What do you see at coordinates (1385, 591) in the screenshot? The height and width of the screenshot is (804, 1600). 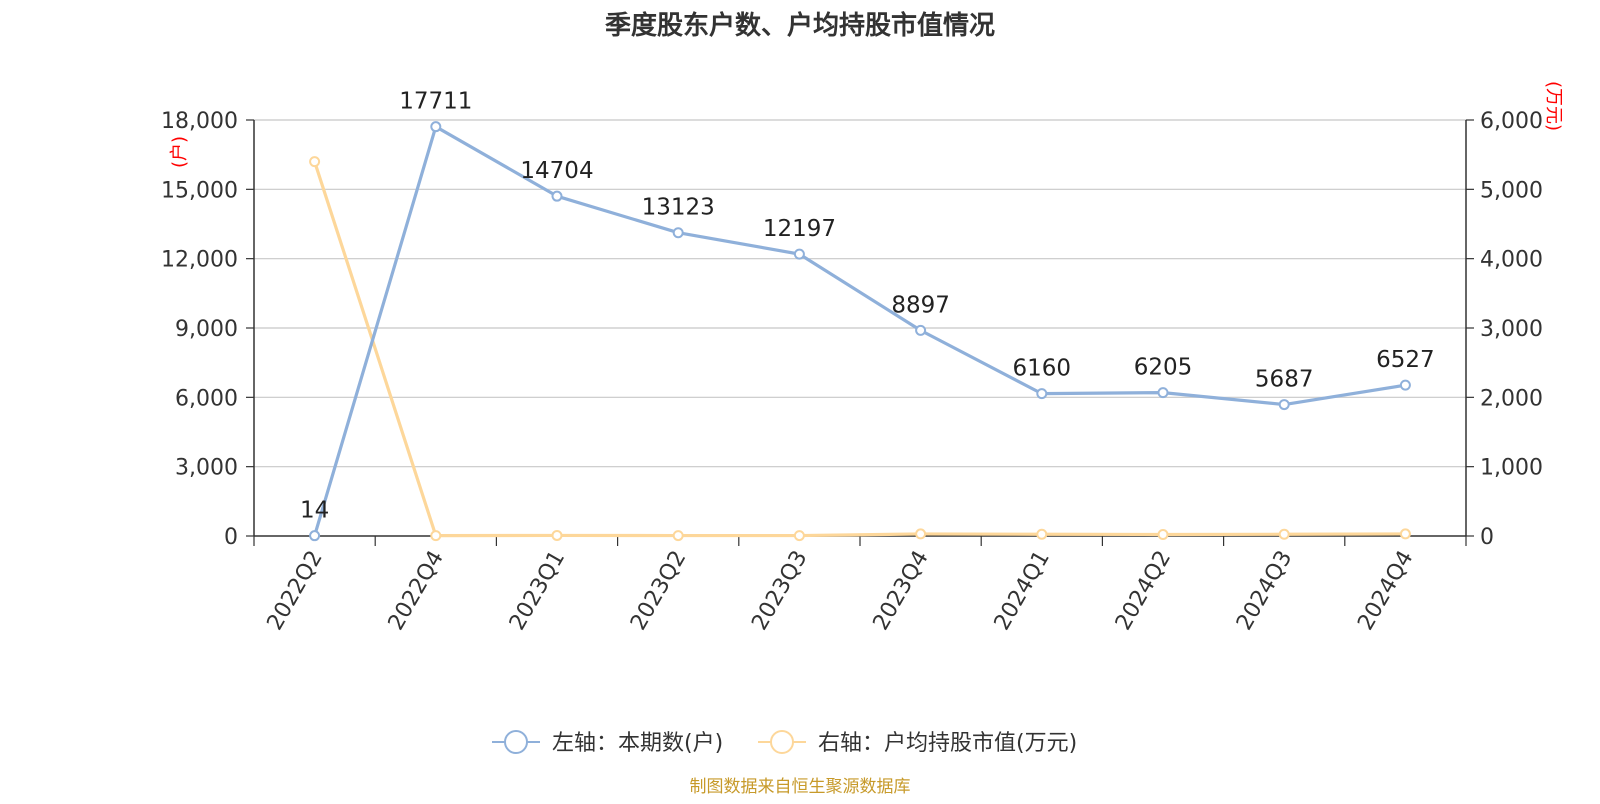 I see `x-axis-tick-label: 2024Q4` at bounding box center [1385, 591].